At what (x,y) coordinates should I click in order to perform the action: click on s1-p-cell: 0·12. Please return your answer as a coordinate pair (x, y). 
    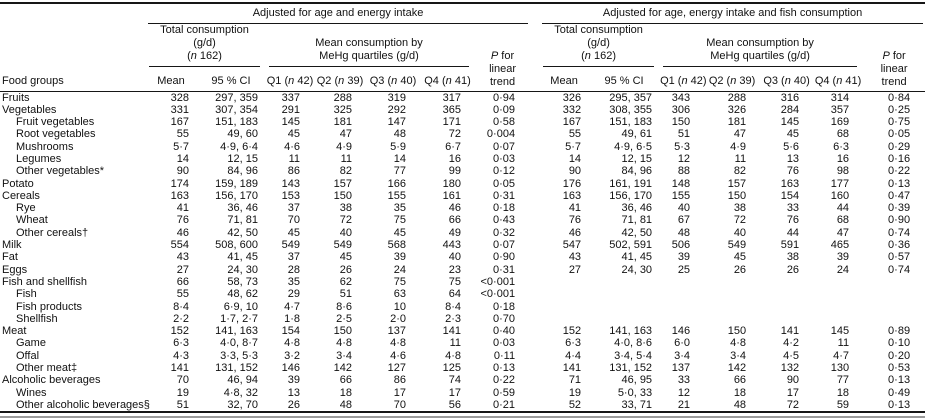
    Looking at the image, I should click on (504, 171).